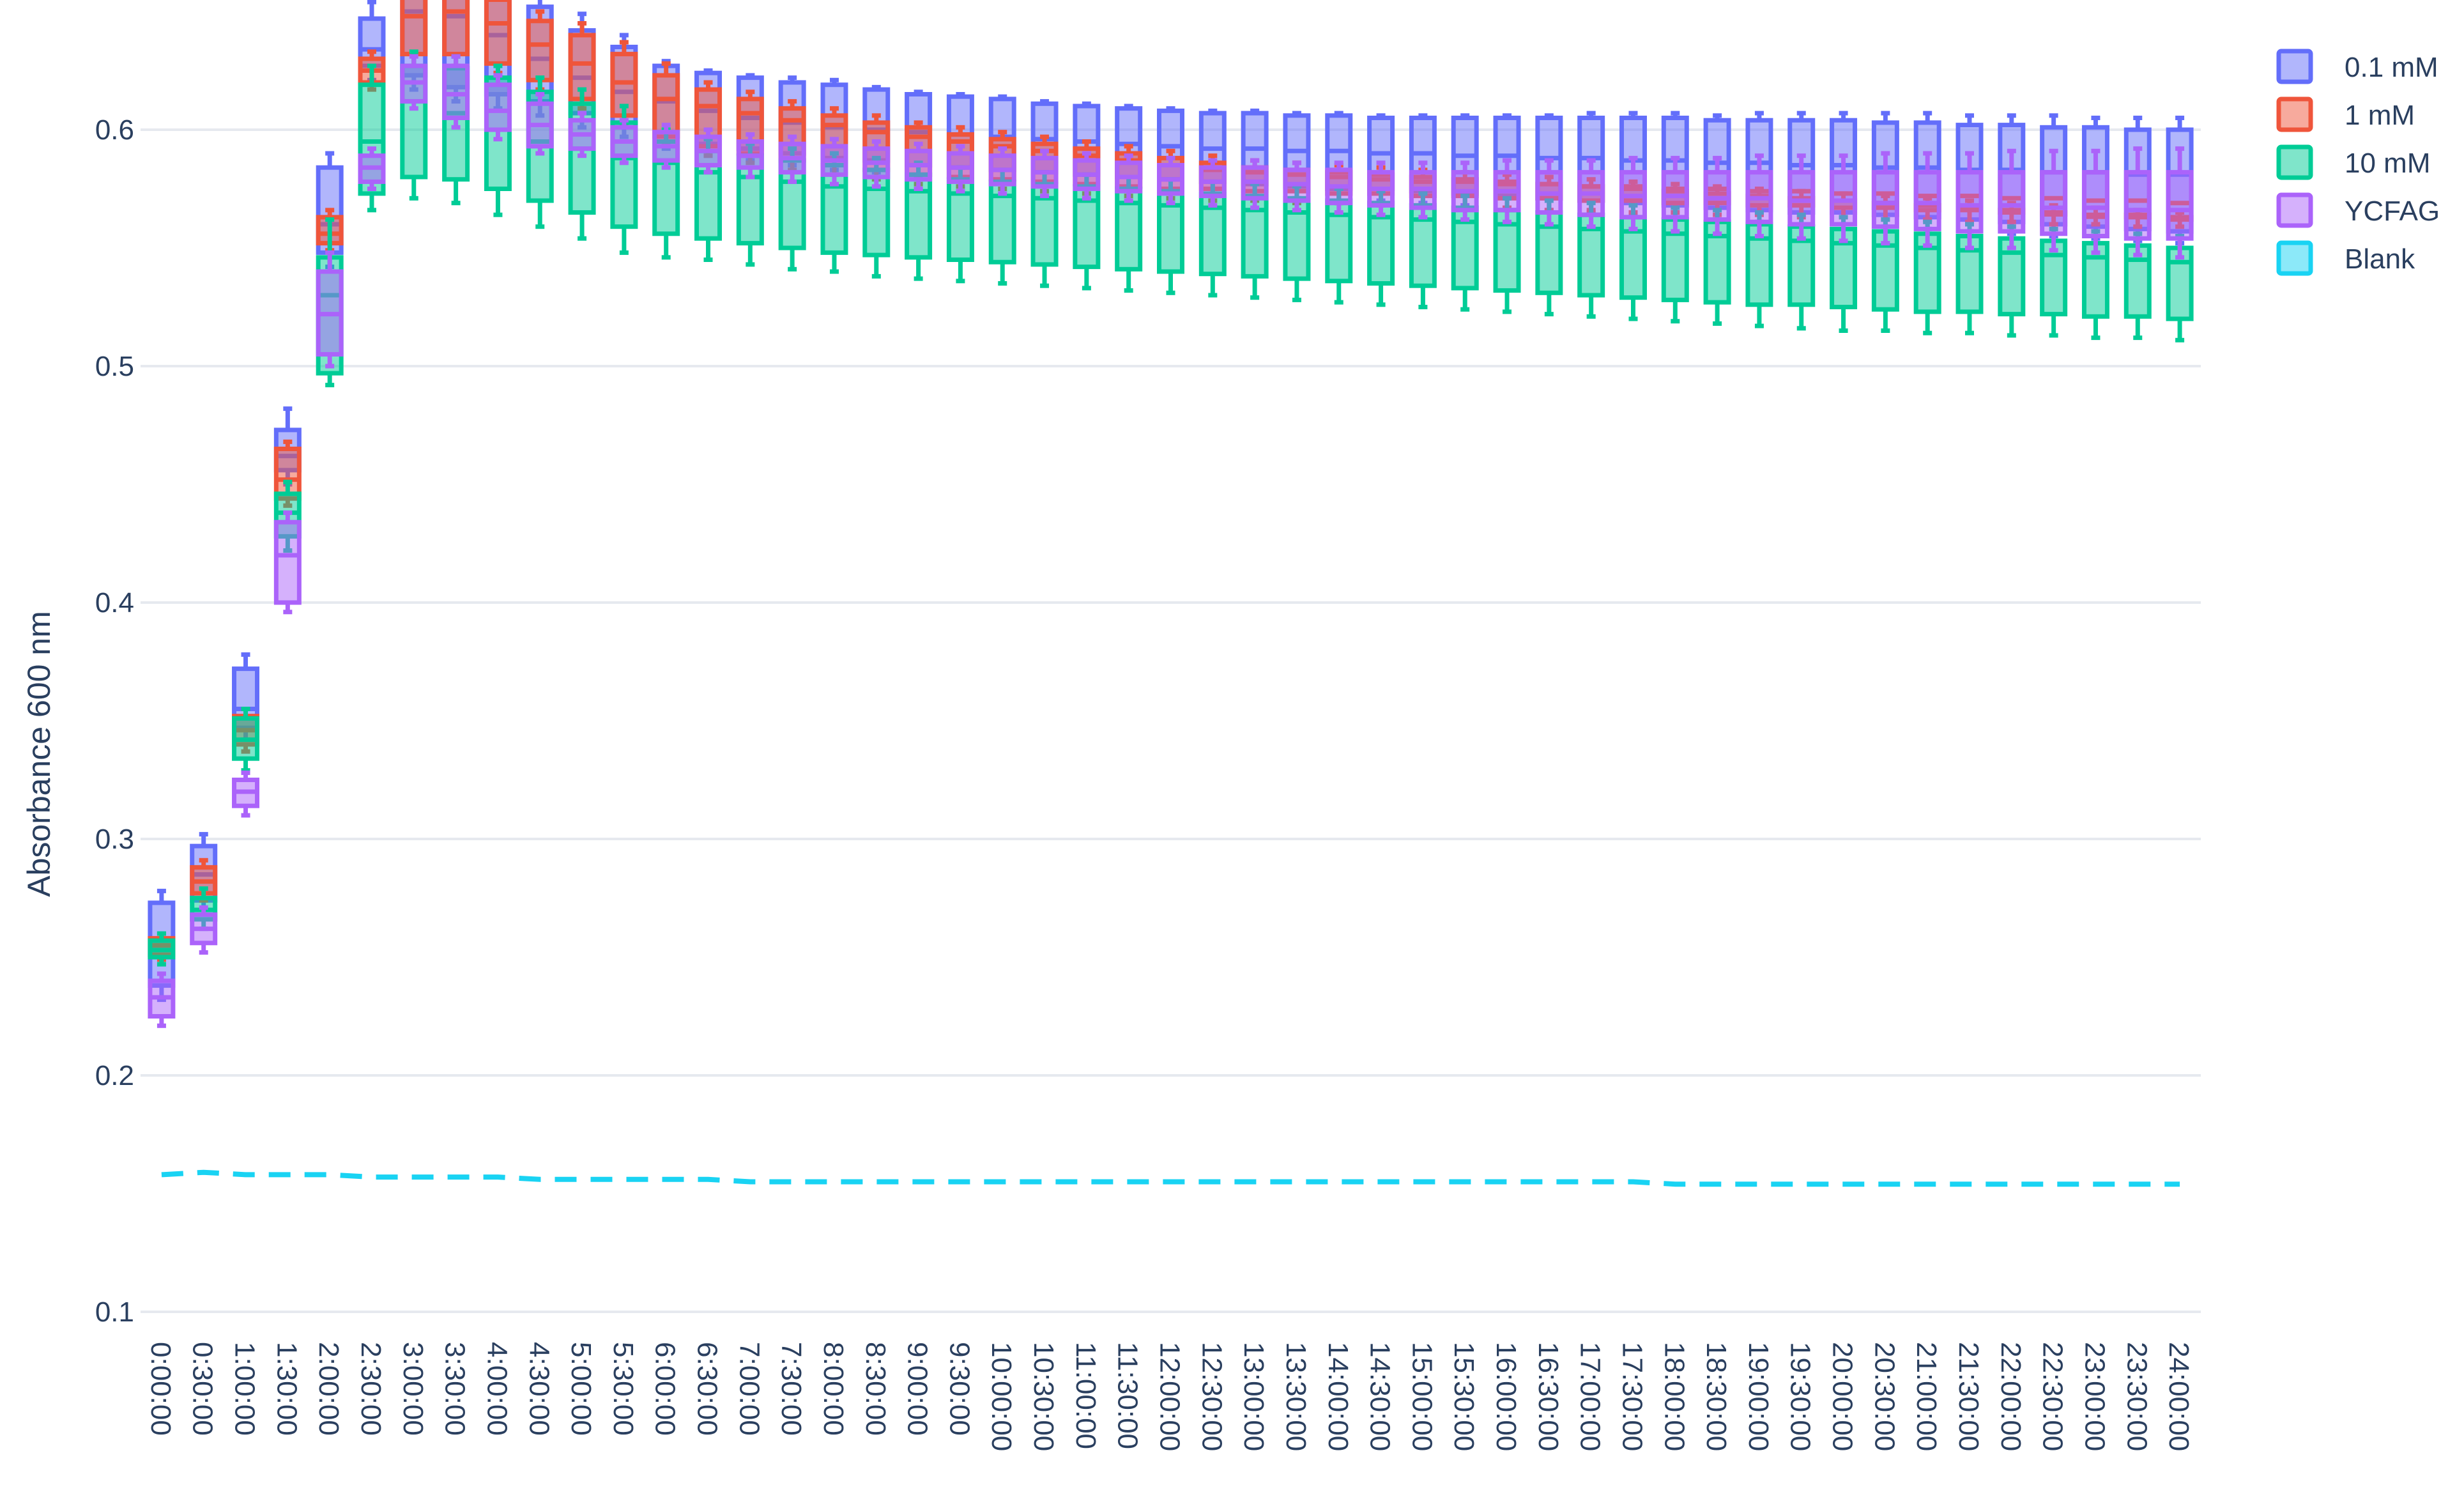 This screenshot has width=2464, height=1492. What do you see at coordinates (1885, 1397) in the screenshot?
I see `x-tick-label: 20:30:00` at bounding box center [1885, 1397].